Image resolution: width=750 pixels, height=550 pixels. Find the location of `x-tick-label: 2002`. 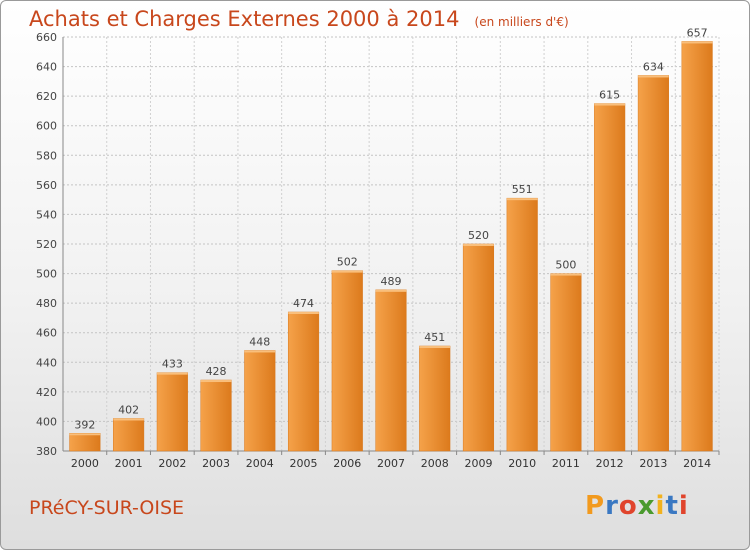

x-tick-label: 2002 is located at coordinates (172, 463).